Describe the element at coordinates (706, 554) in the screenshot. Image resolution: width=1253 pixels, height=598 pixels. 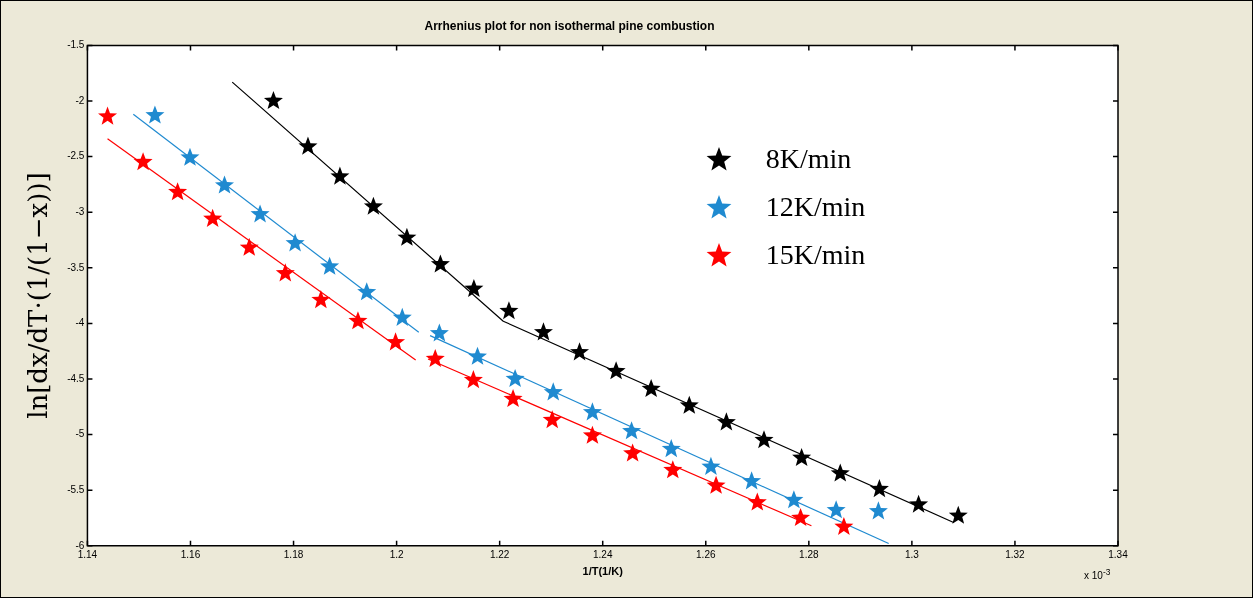
I see `x-tick-label: 1.26` at that location.